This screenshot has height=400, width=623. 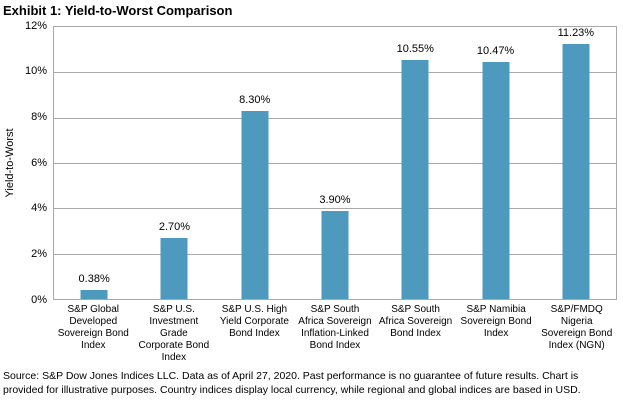 I want to click on bar-column: 3.90%, so click(x=335, y=163).